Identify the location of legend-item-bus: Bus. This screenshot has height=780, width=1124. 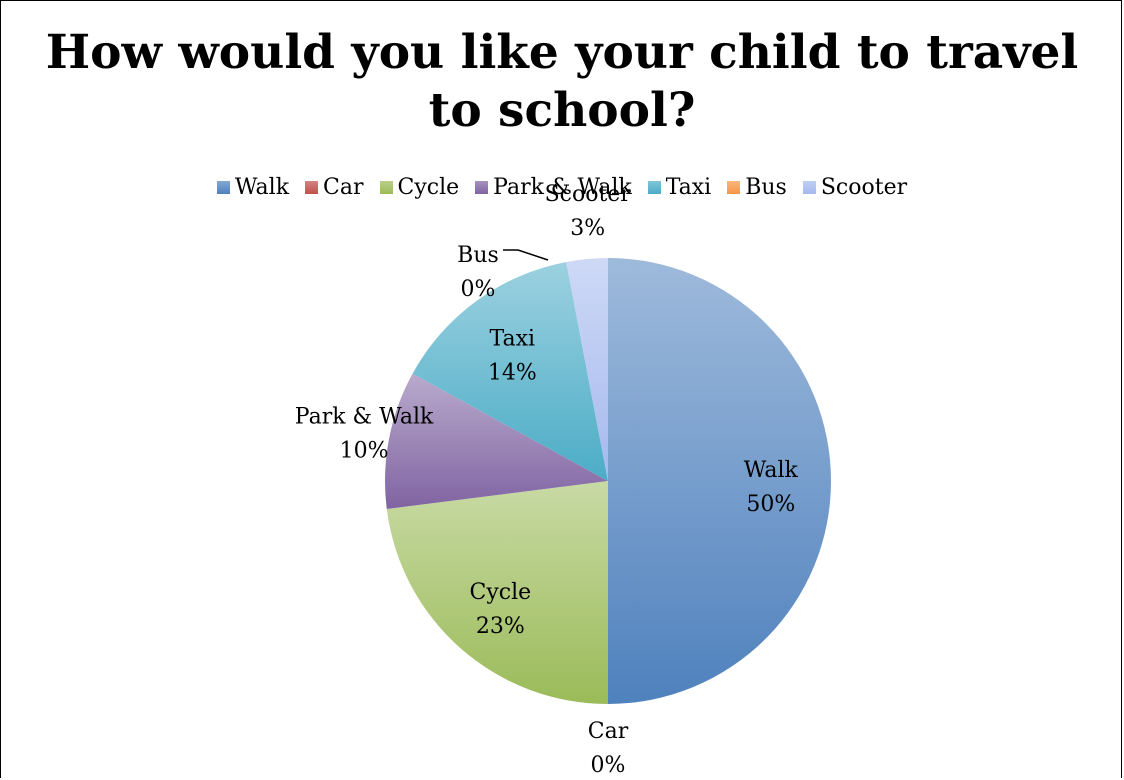
(757, 187).